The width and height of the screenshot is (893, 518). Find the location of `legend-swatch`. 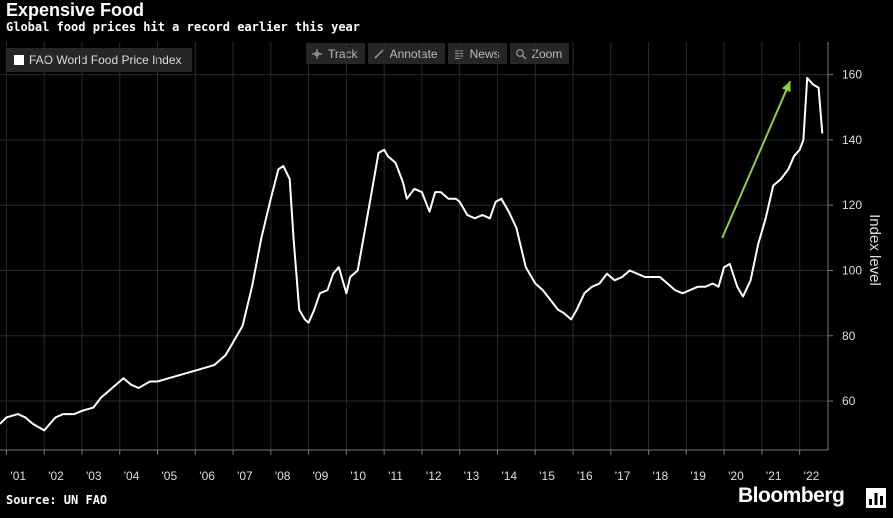

legend-swatch is located at coordinates (19, 60).